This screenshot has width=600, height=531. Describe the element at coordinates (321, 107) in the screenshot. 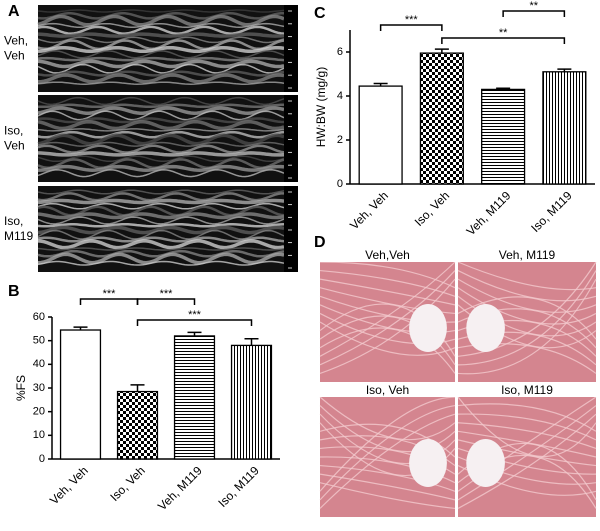

I see `y-axis-label: HW:BW (mg/g)` at that location.